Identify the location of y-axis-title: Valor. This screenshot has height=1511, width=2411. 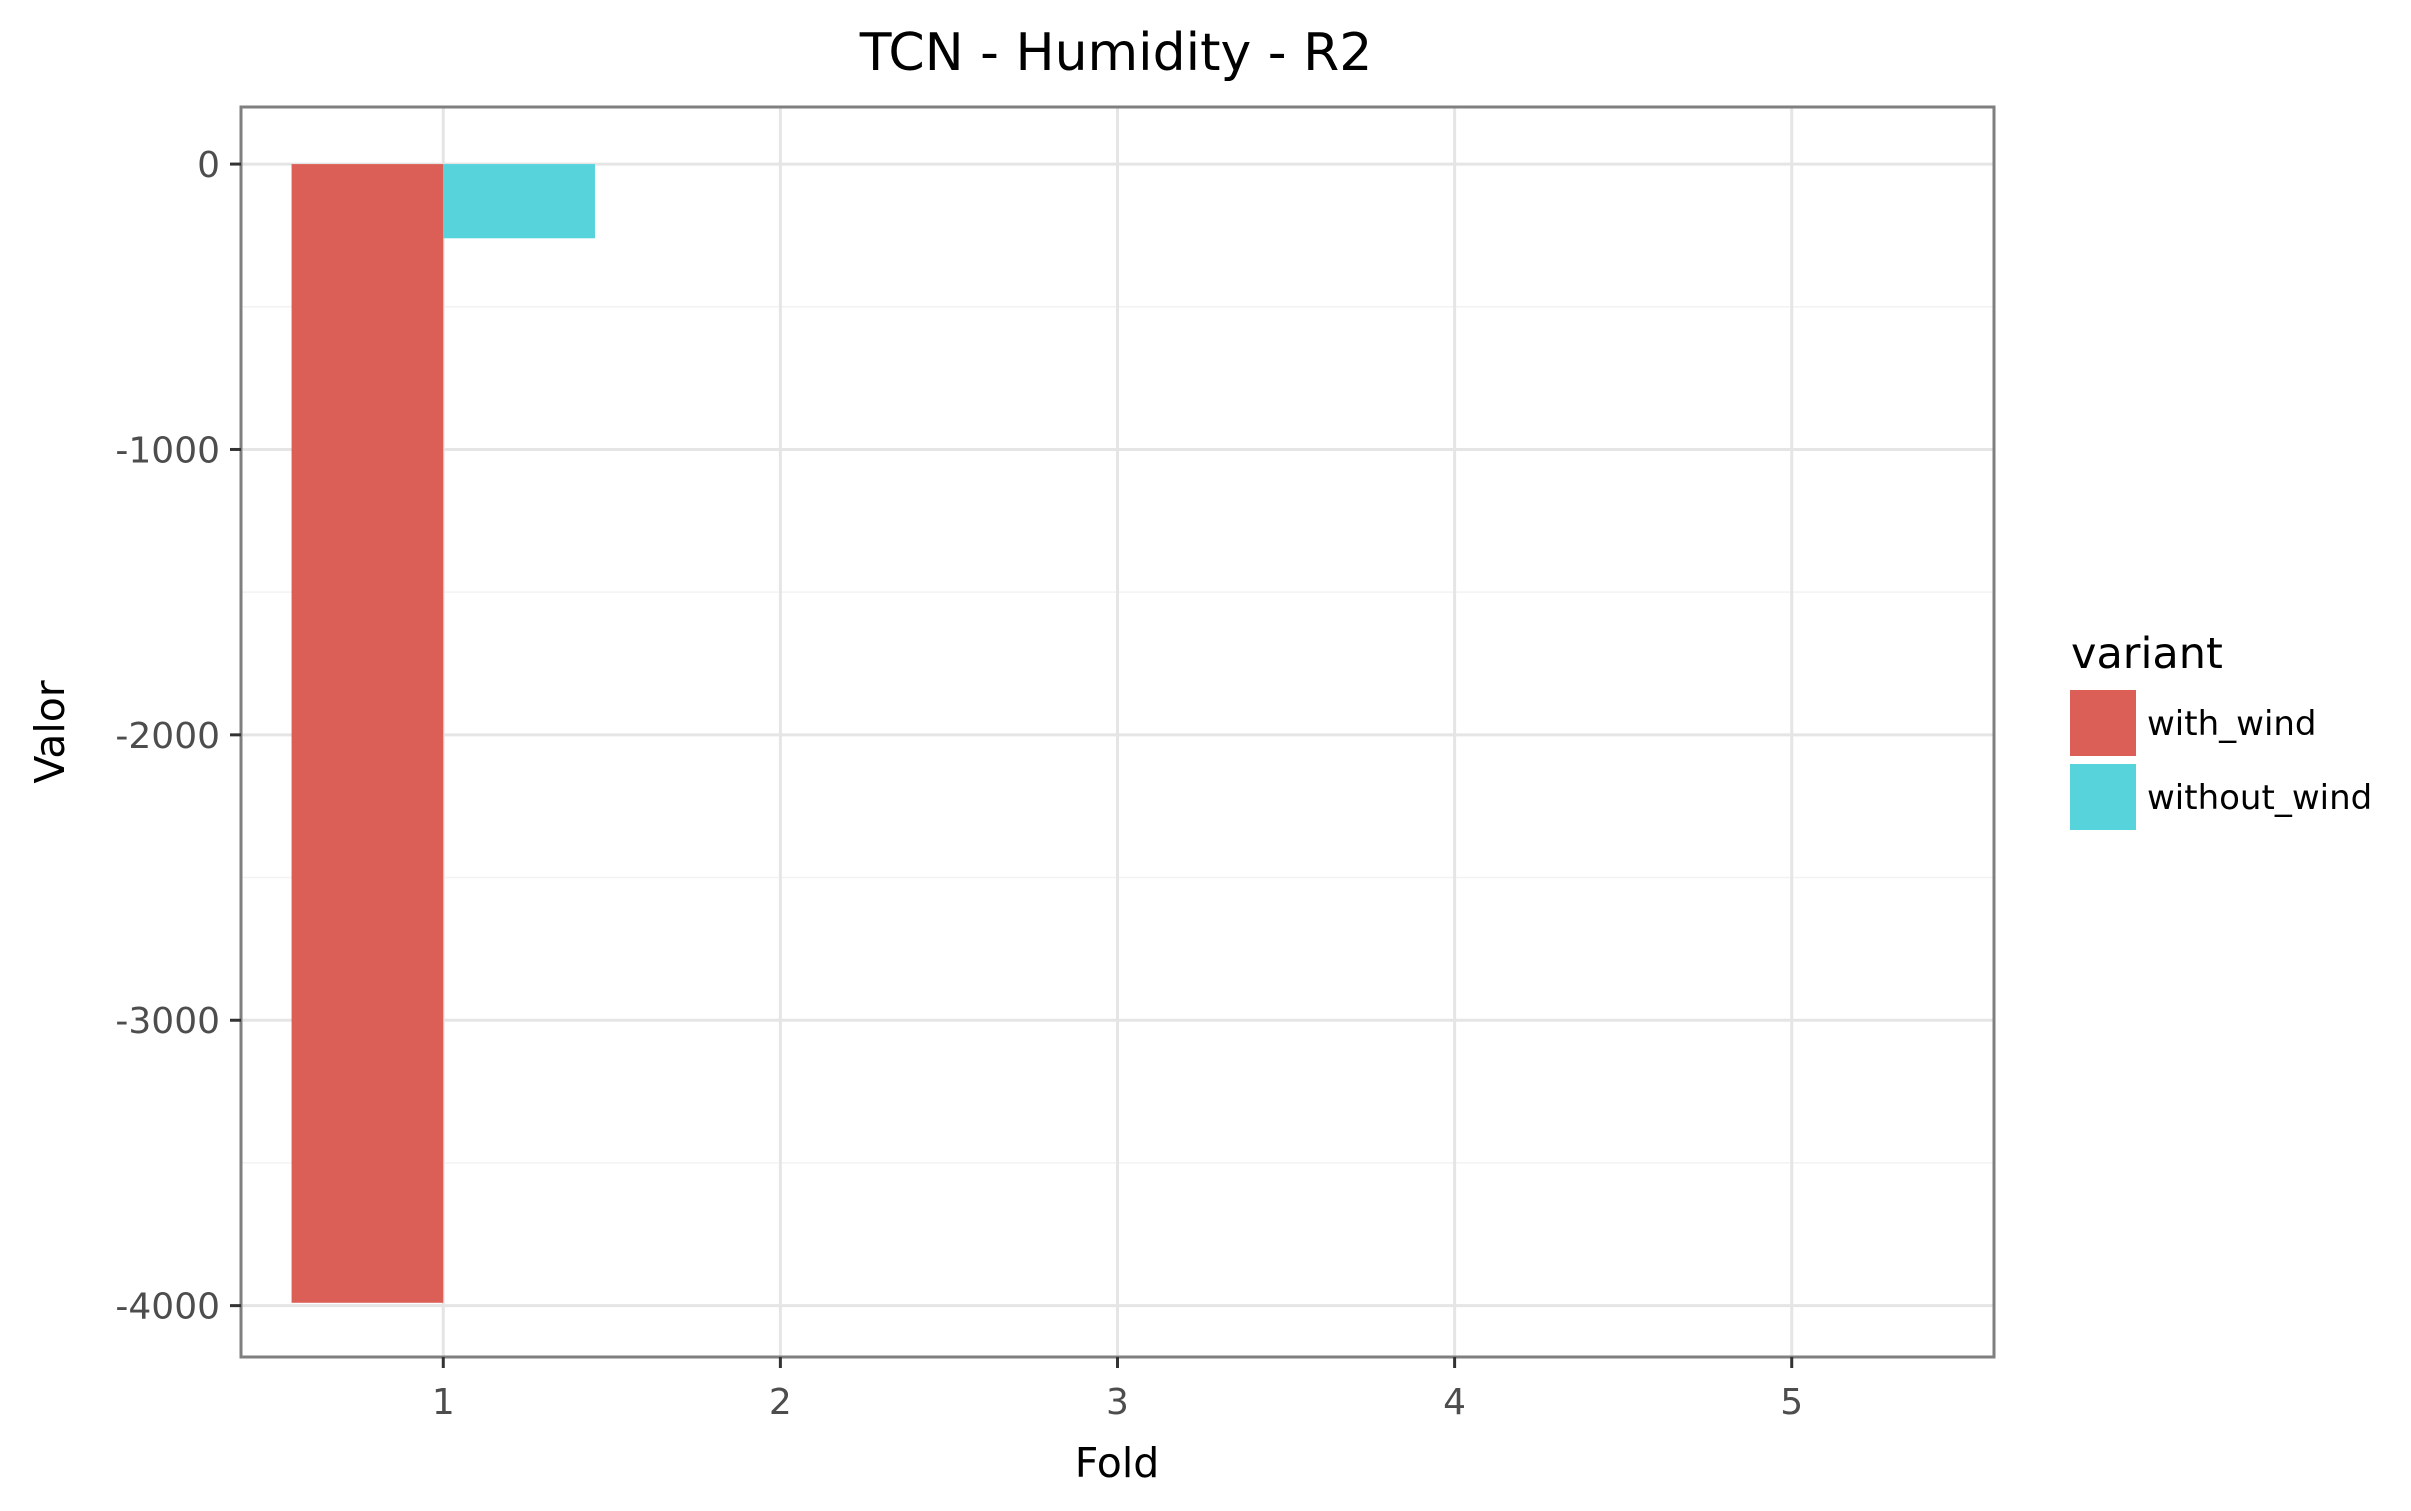
(50, 731).